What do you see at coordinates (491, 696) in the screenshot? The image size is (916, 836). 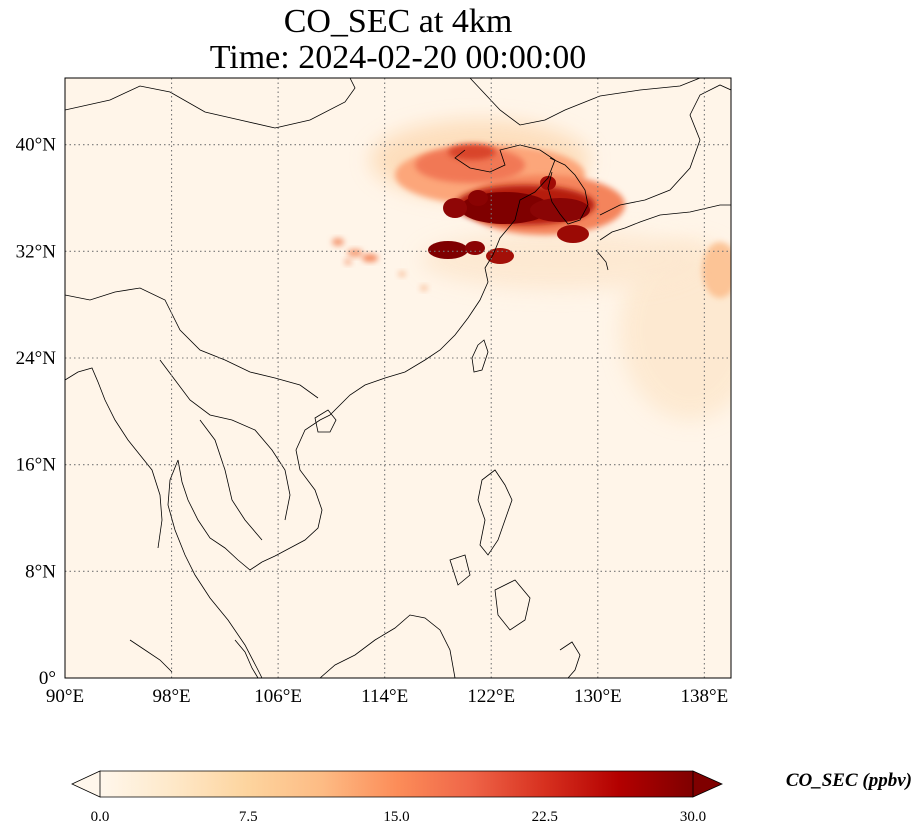 I see `lon-tick-label: 122°E` at bounding box center [491, 696].